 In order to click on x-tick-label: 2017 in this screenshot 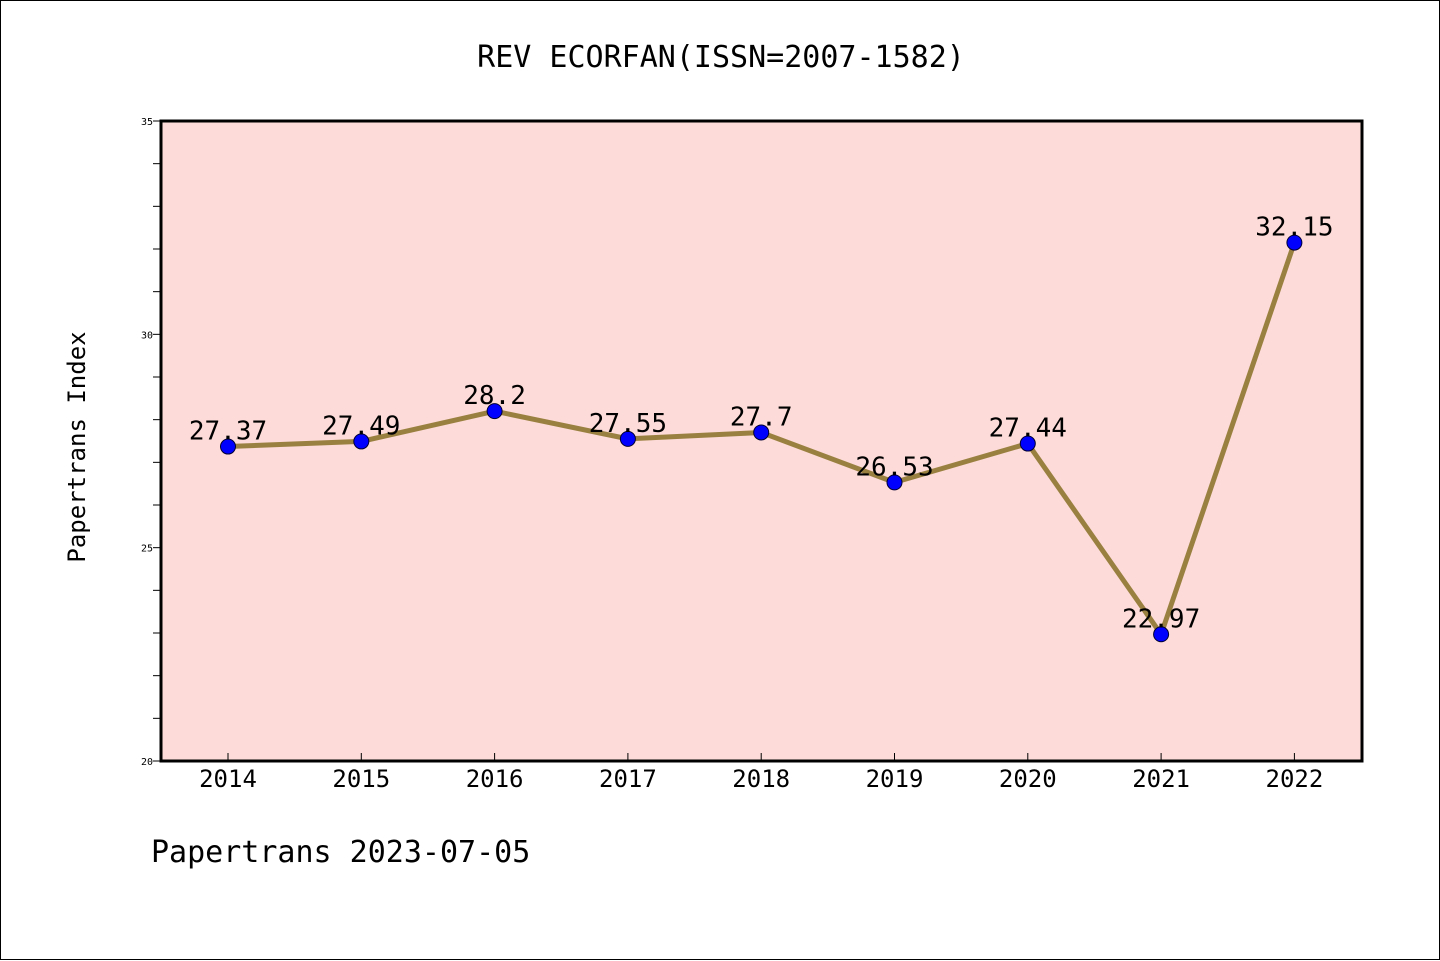, I will do `click(628, 779)`.